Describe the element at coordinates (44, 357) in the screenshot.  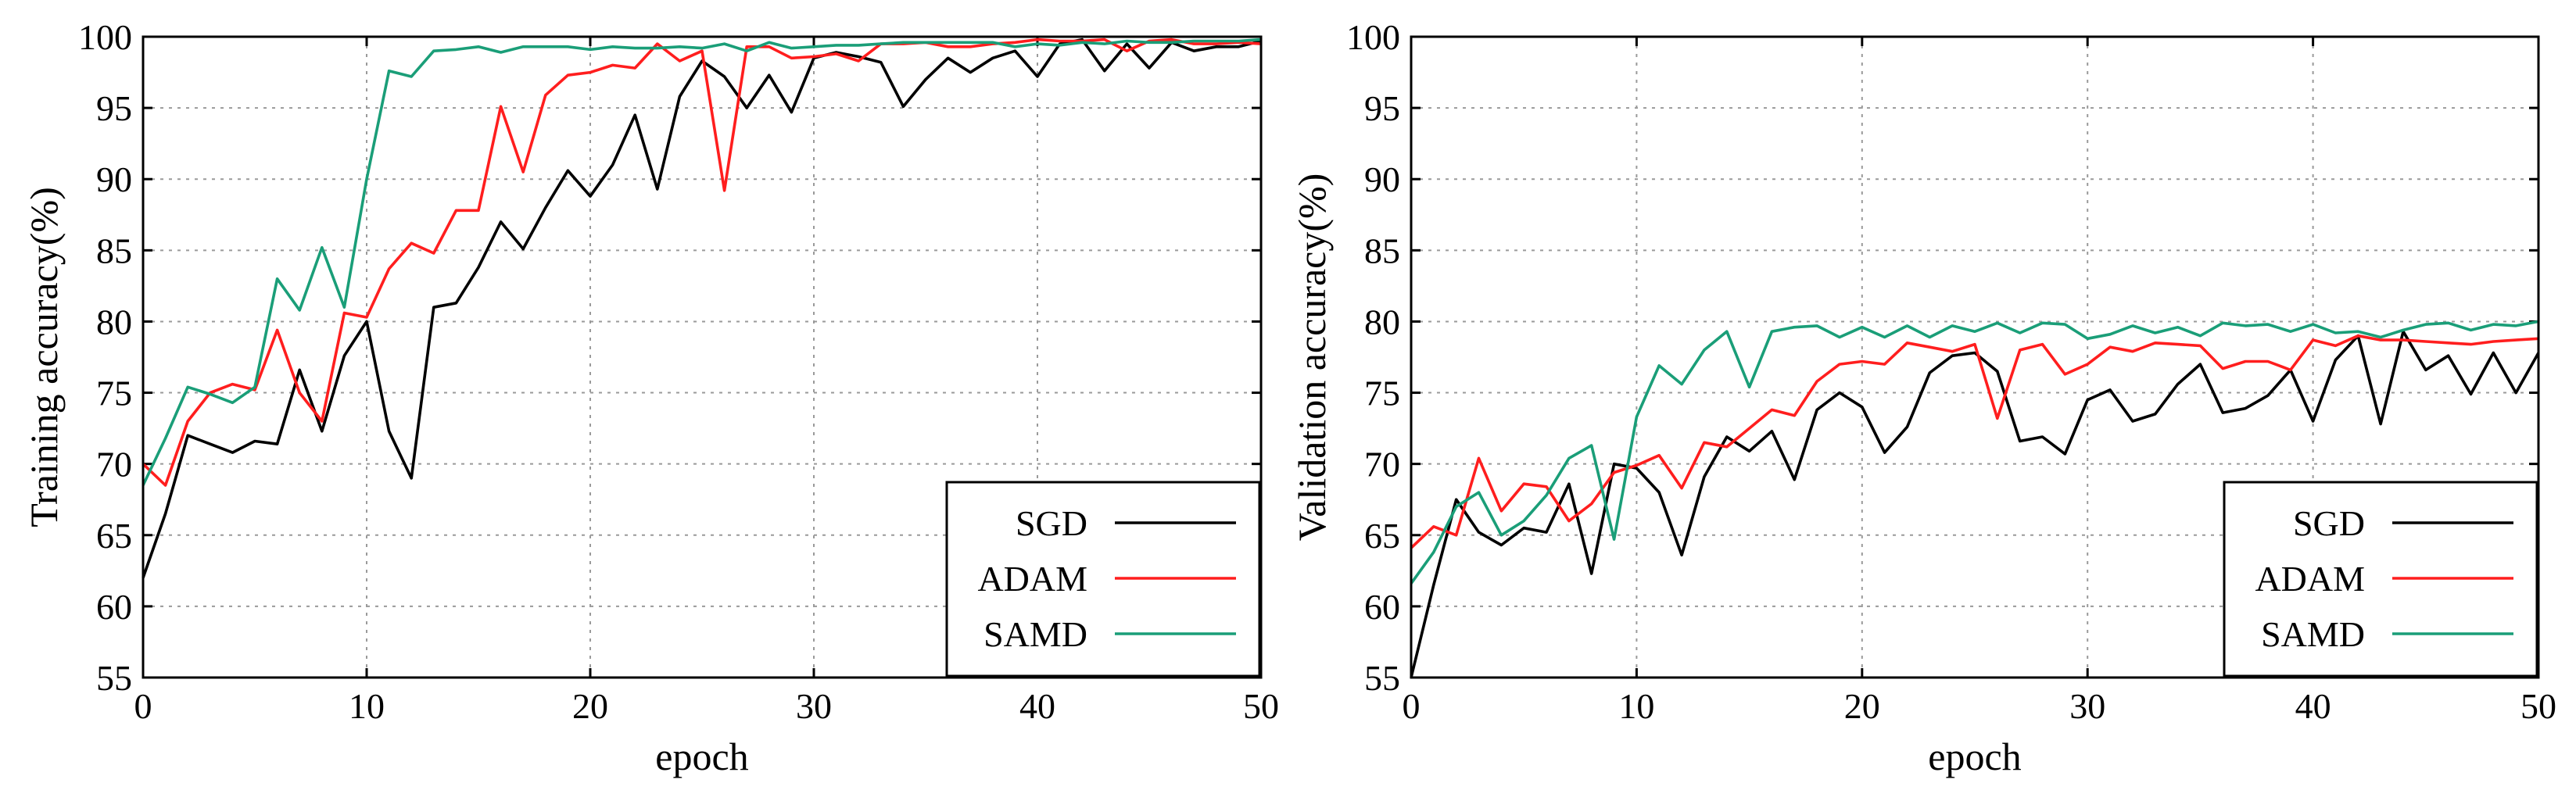
I see `y-axis-title: Training accuracy(%)` at that location.